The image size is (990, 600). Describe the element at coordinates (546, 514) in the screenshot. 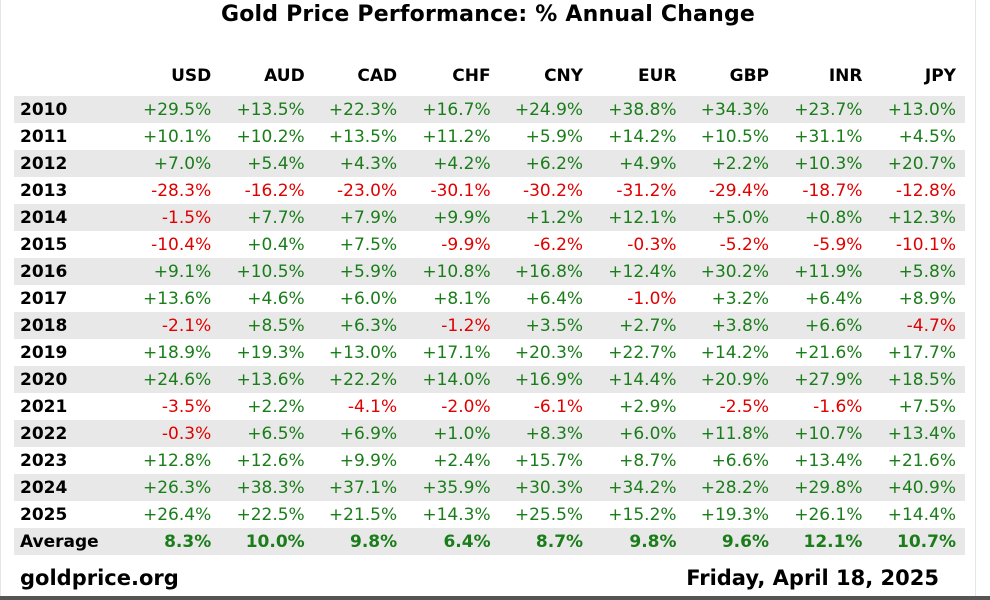

I see `cell-cny: +25.5%` at that location.